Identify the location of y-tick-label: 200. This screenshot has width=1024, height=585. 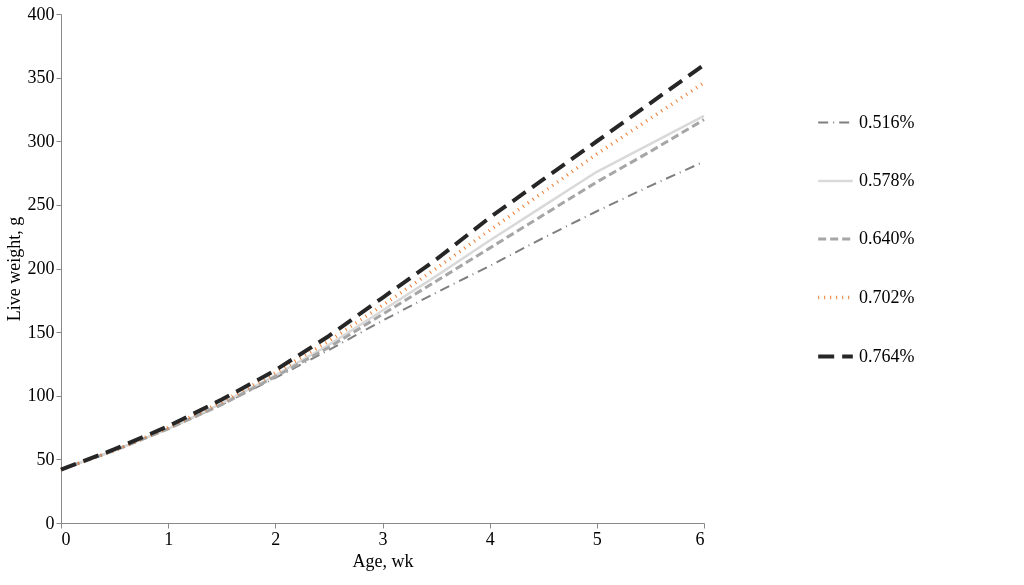
(41, 268).